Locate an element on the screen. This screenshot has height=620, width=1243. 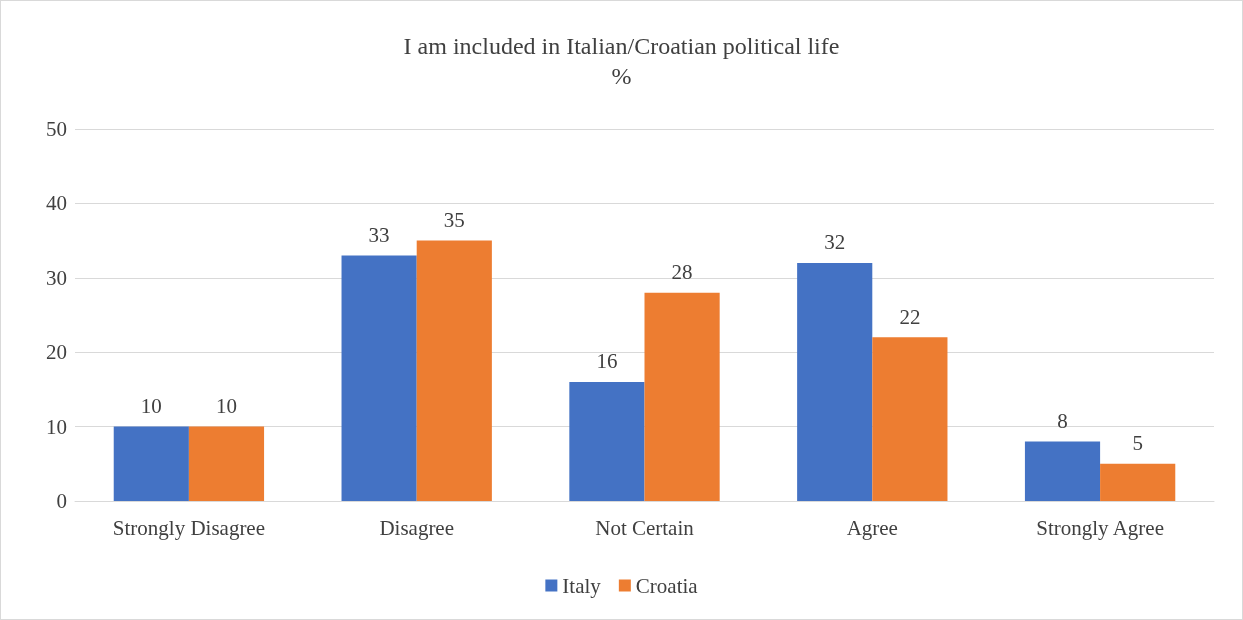
x-tick-label: Strongly Agree is located at coordinates (1100, 527).